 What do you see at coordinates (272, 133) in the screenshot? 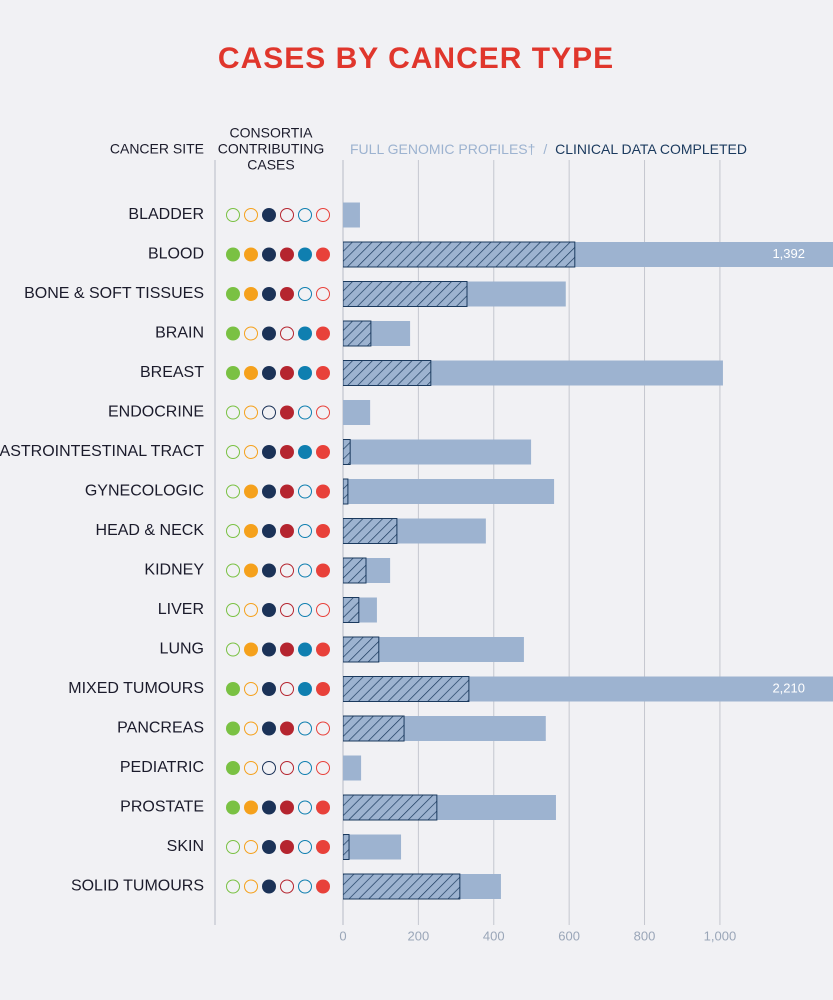
I see `consortia-header: CONSORTIA` at bounding box center [272, 133].